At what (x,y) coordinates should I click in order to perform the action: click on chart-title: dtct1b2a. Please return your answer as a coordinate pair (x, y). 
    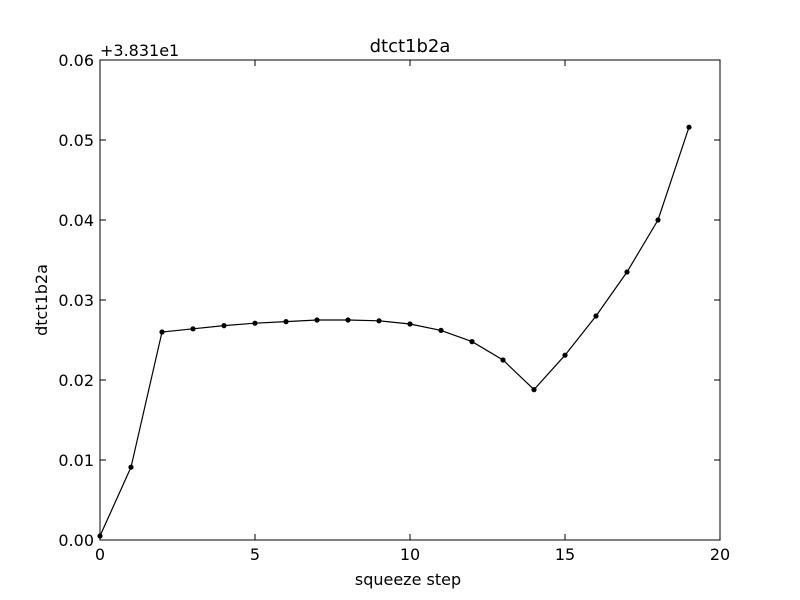
    Looking at the image, I should click on (410, 46).